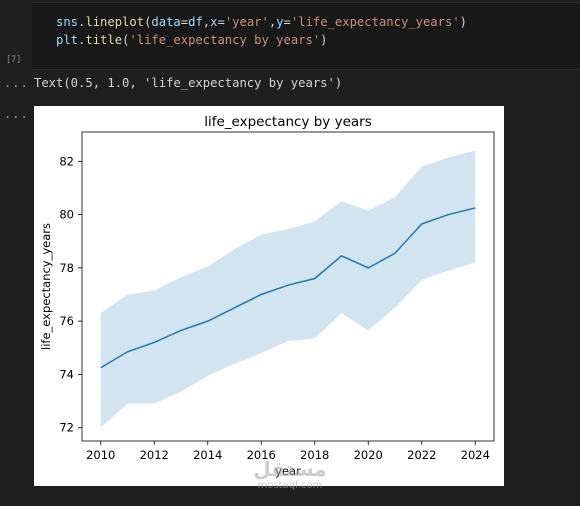  I want to click on x-tick-label: 2022, so click(421, 455).